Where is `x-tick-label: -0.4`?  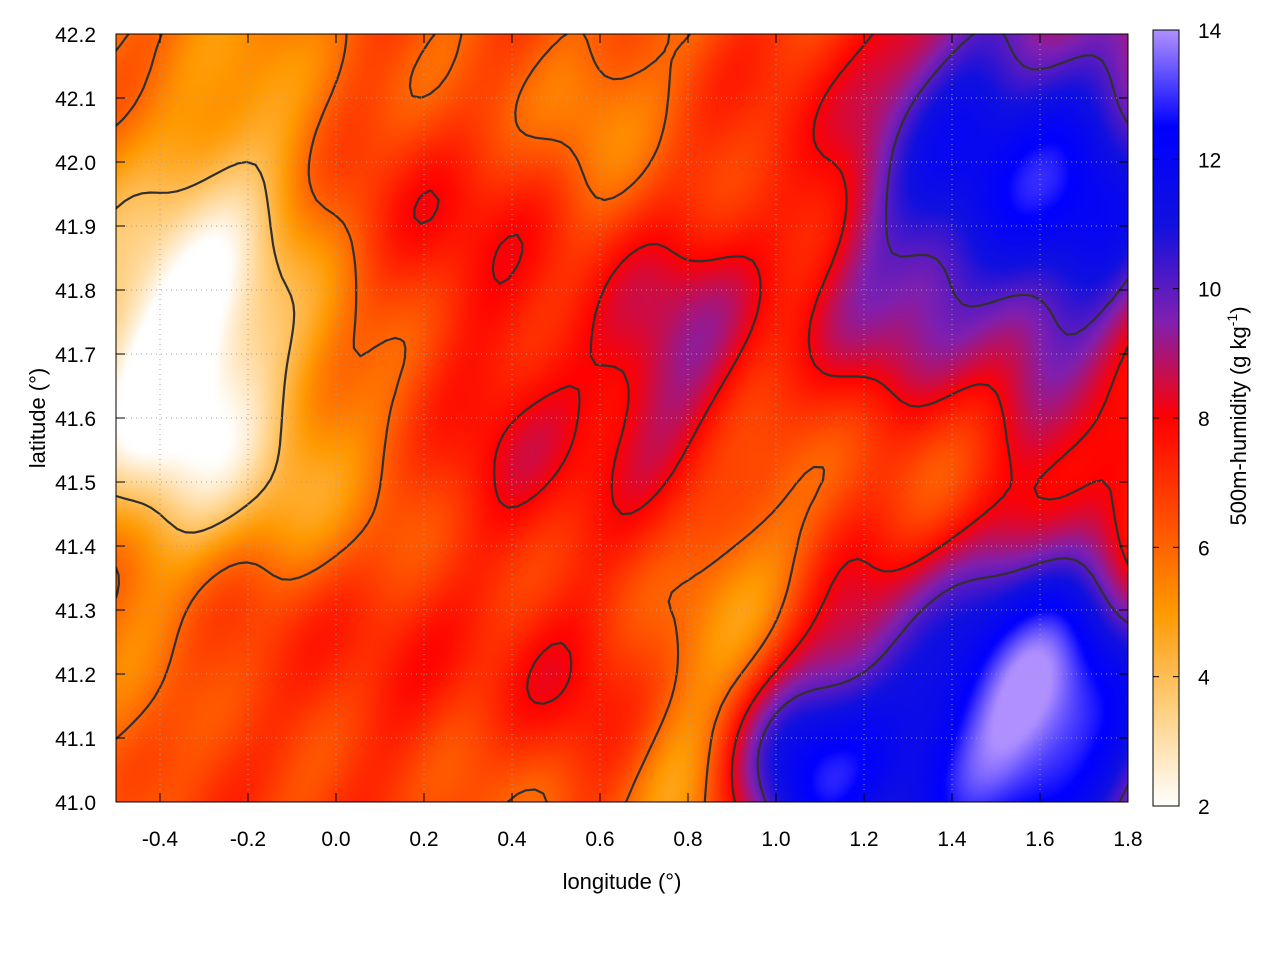 x-tick-label: -0.4 is located at coordinates (160, 839).